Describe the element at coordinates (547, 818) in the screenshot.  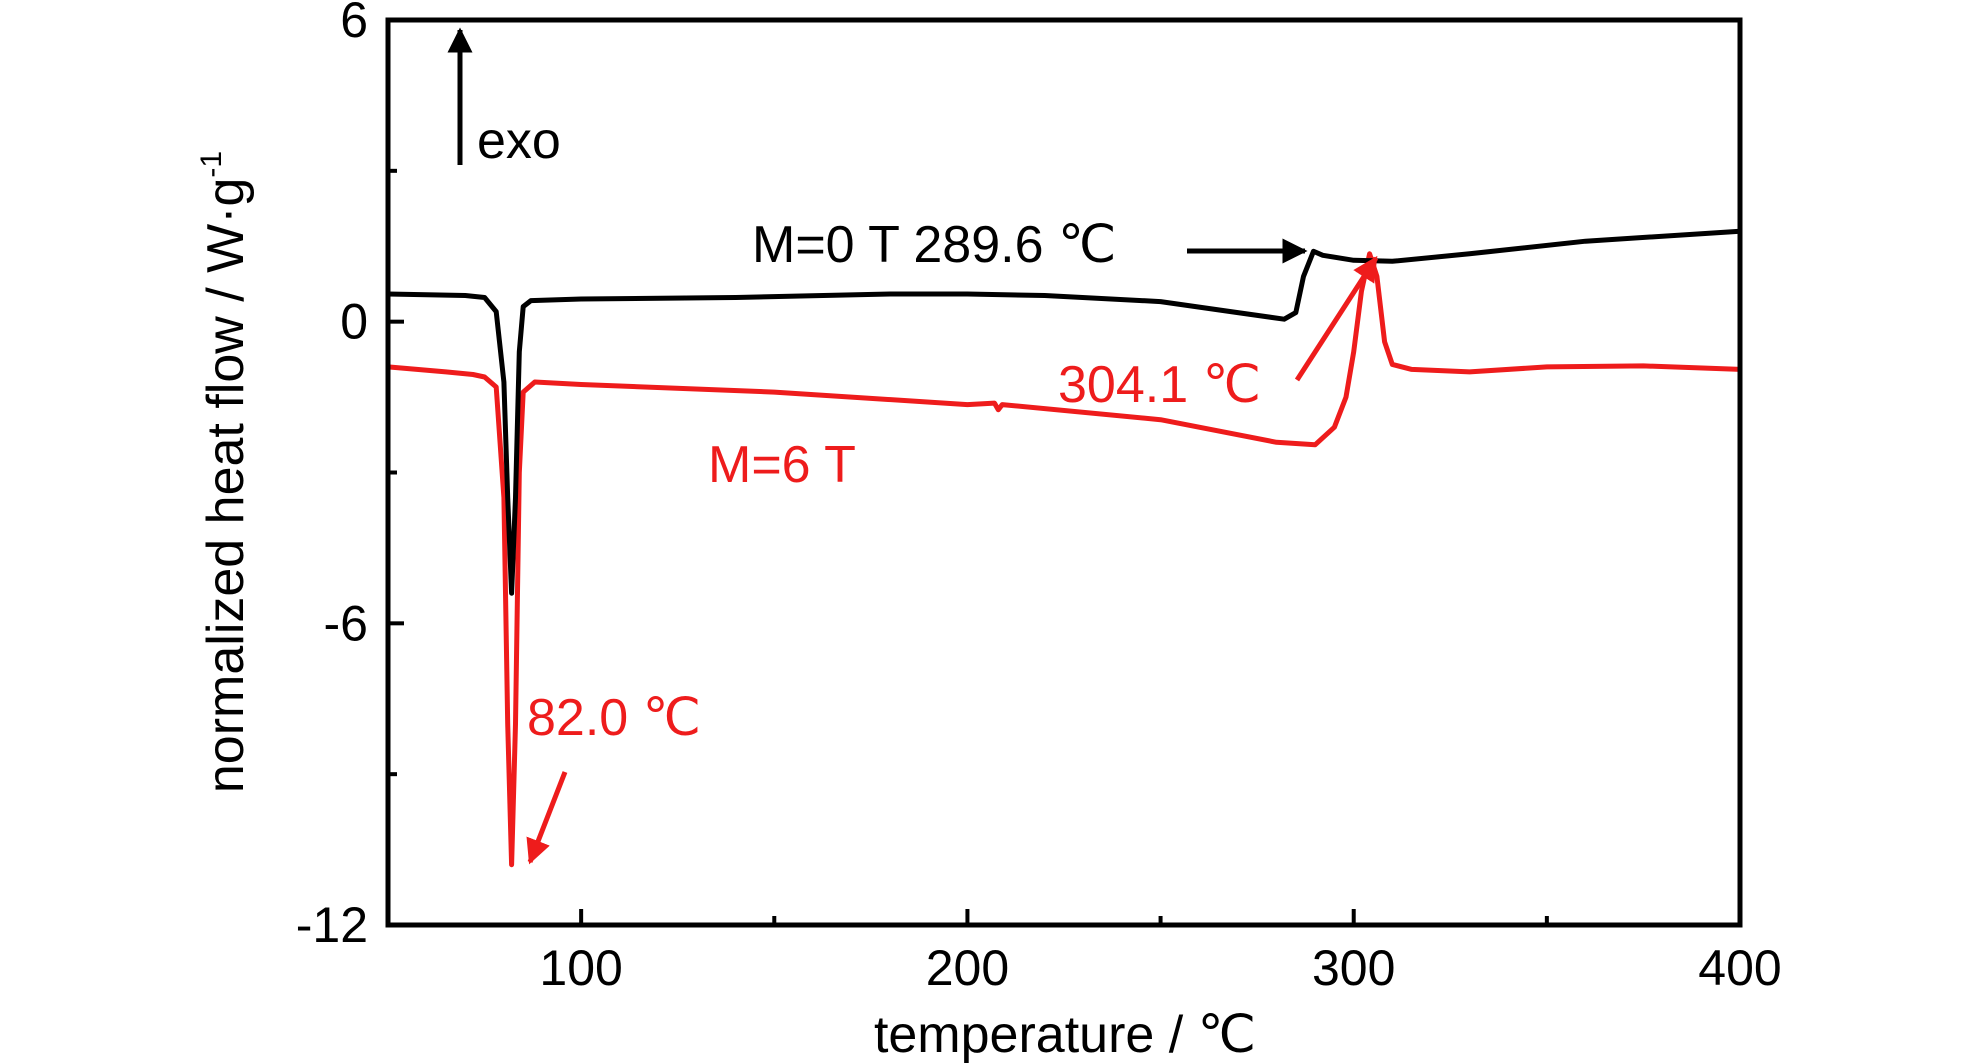
I see `m6-low-peak-arrow` at that location.